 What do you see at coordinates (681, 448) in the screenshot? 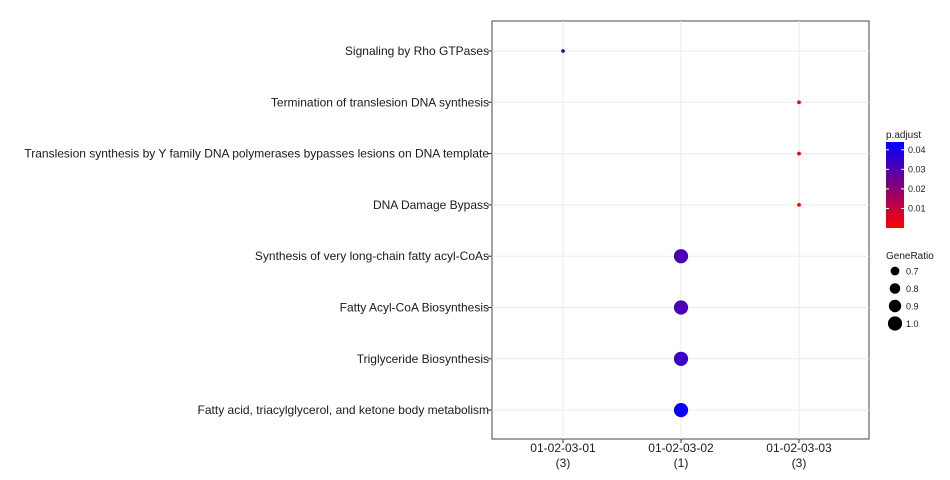
I see `x-tick-label: 01-02-03-02` at bounding box center [681, 448].